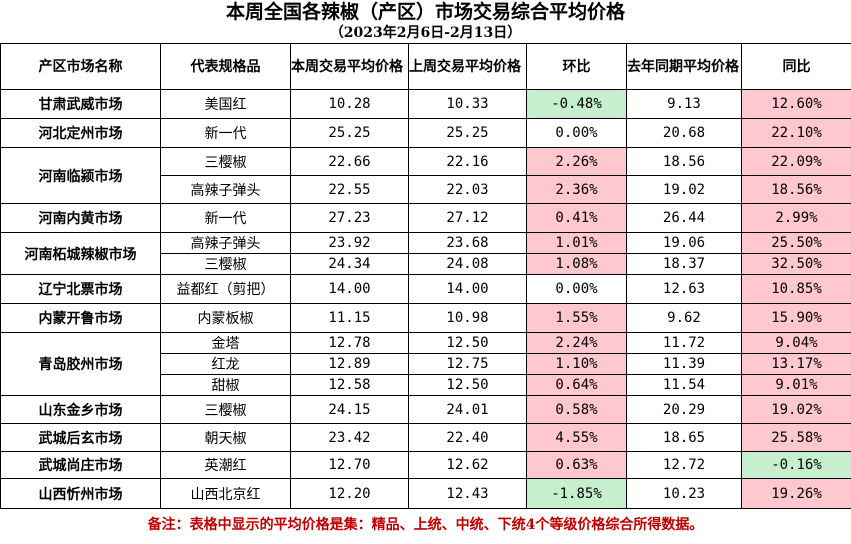 This screenshot has width=851, height=544. Describe the element at coordinates (467, 437) in the screenshot. I see `last-week-cell: 22.40` at that location.